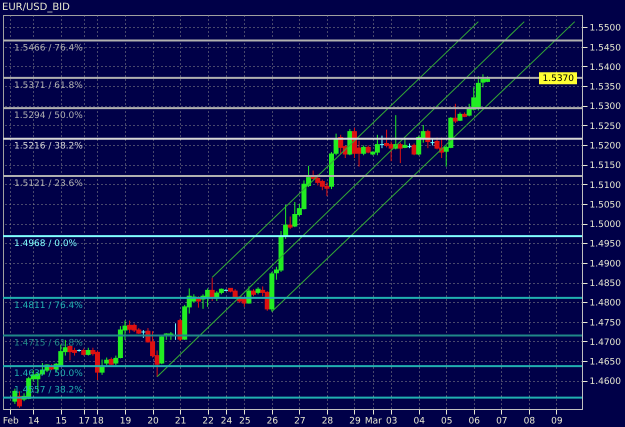  I want to click on ref-line-label: 1.5371 / 61.8%, so click(49, 85).